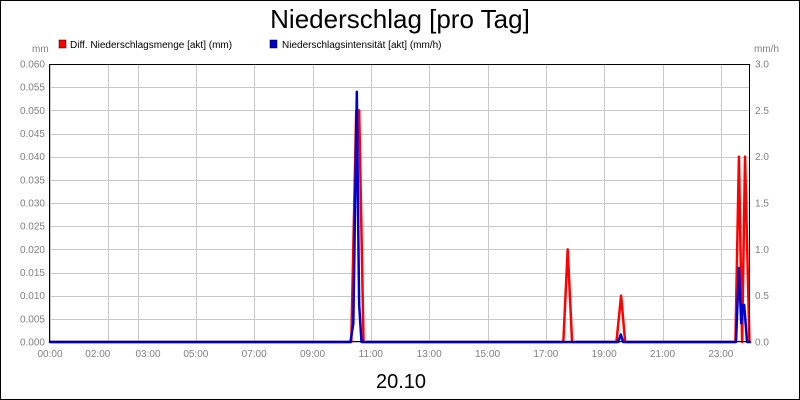 Image resolution: width=800 pixels, height=400 pixels. I want to click on right-axis-unit: mm/h, so click(766, 49).